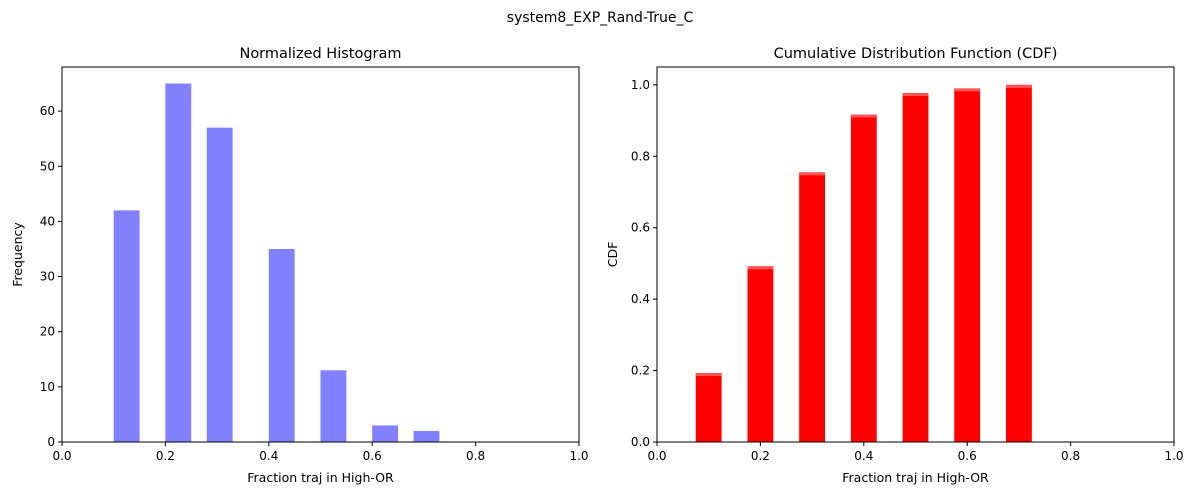  Describe the element at coordinates (47, 111) in the screenshot. I see `y-tick-label: 60` at that location.